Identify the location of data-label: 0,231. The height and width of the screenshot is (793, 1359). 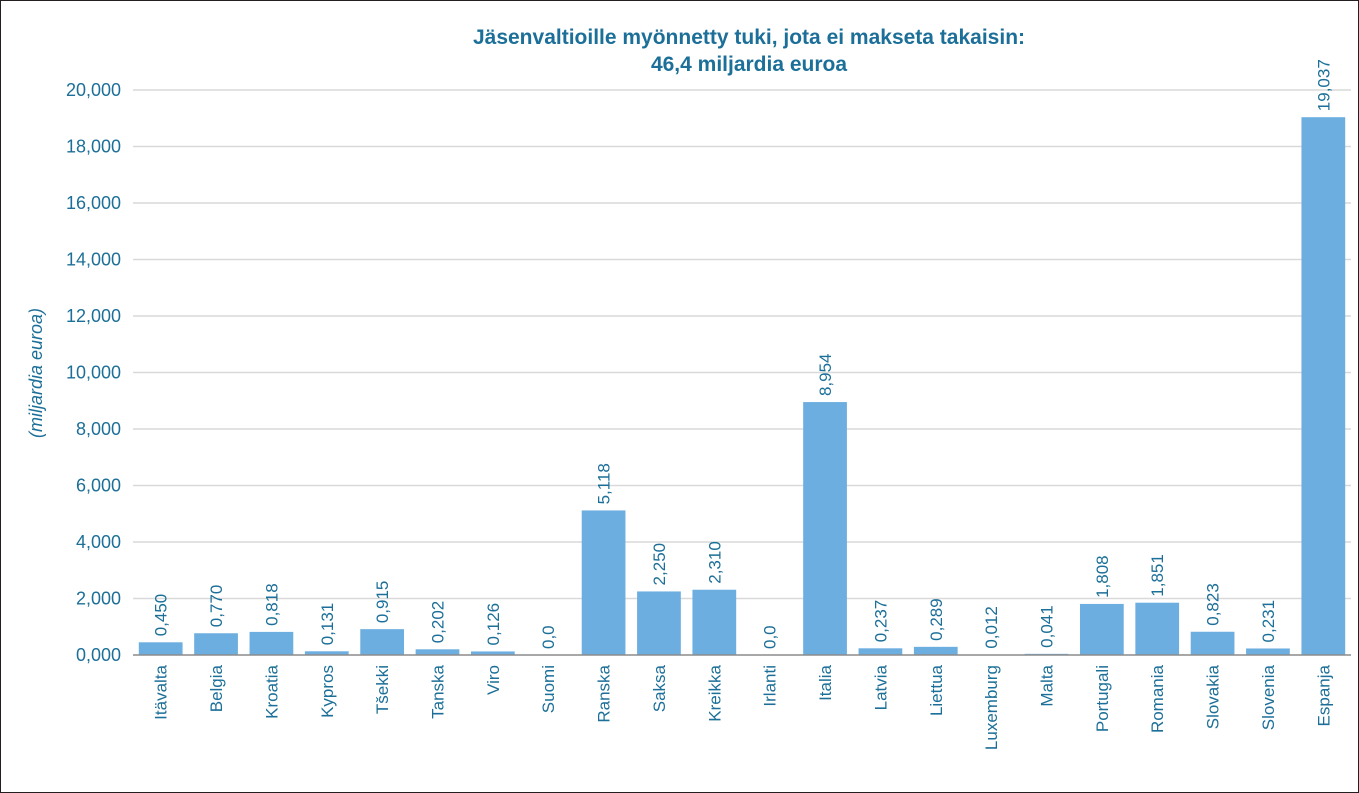
(1268, 621).